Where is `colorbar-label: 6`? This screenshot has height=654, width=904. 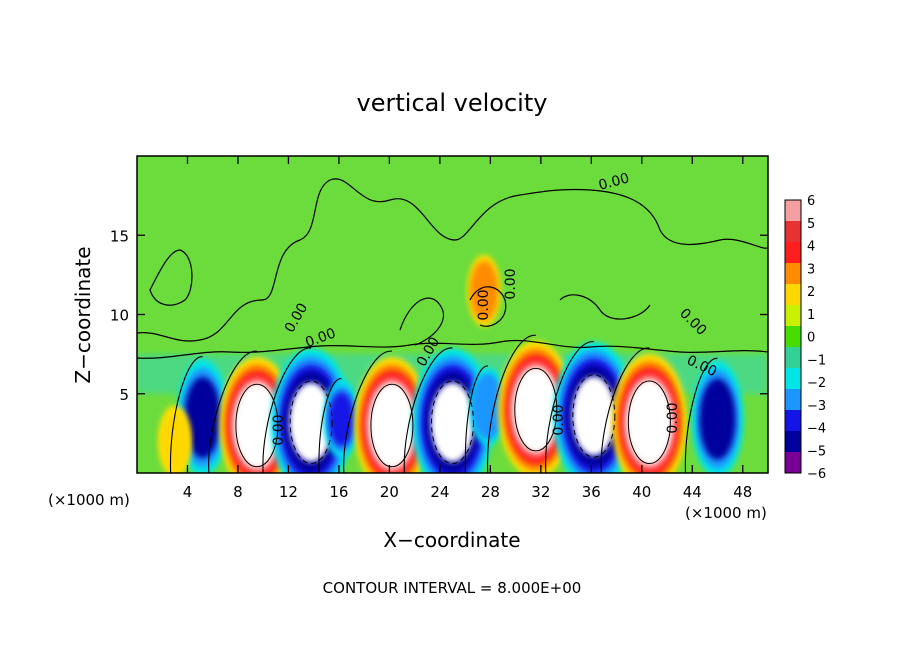 colorbar-label: 6 is located at coordinates (811, 201).